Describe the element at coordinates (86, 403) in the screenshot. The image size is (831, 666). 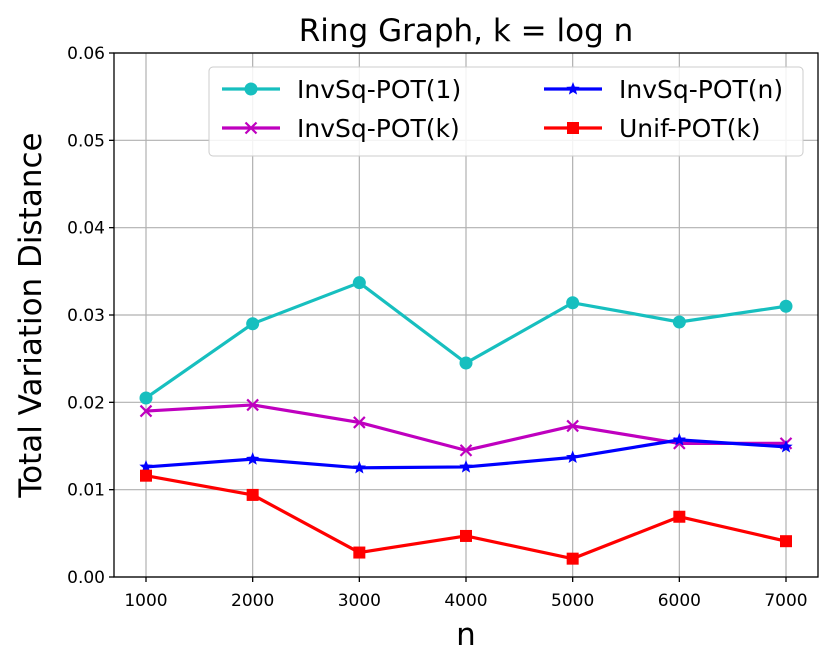
I see `y-tick-label: 0.02` at that location.